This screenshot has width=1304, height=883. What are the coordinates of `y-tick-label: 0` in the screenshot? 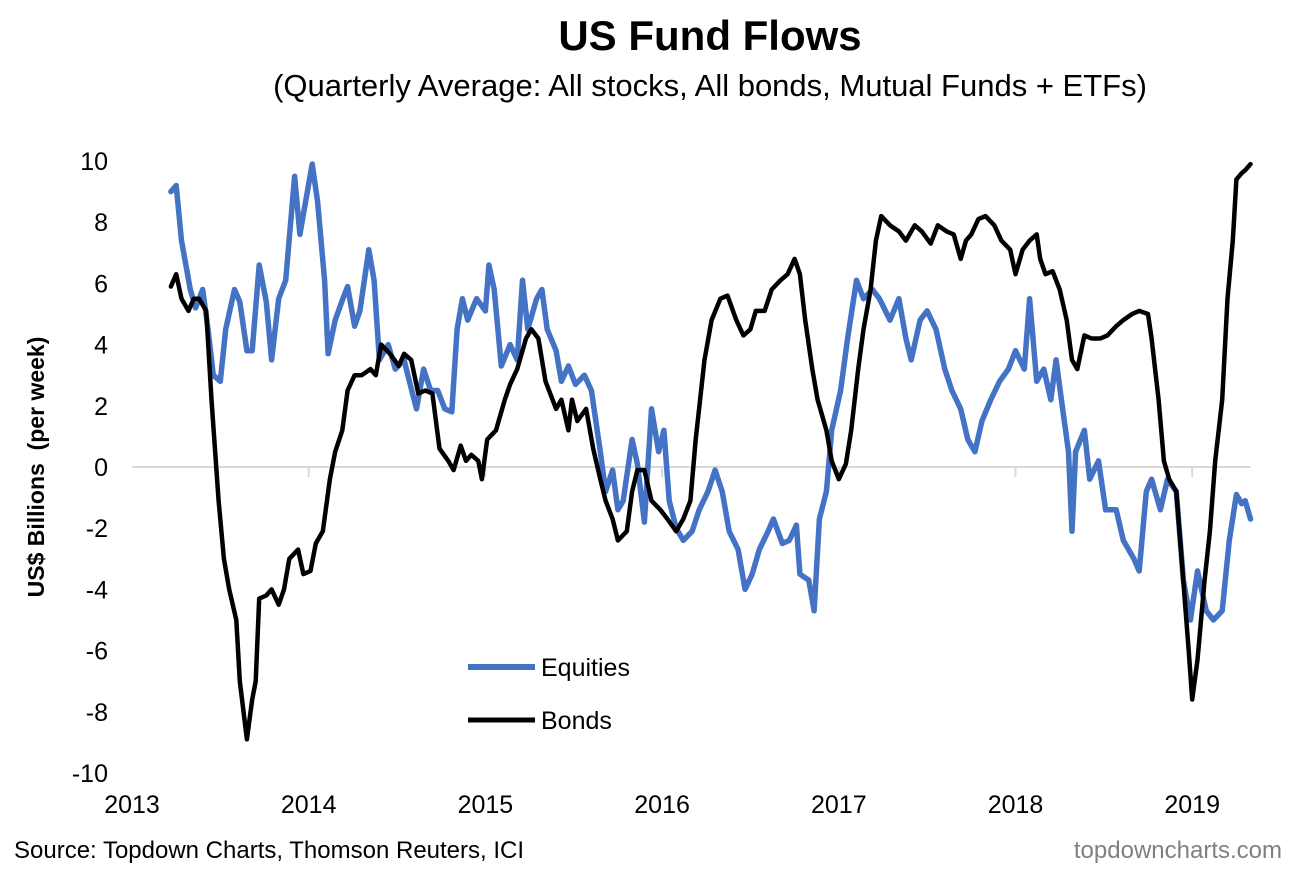 It's located at (101, 468).